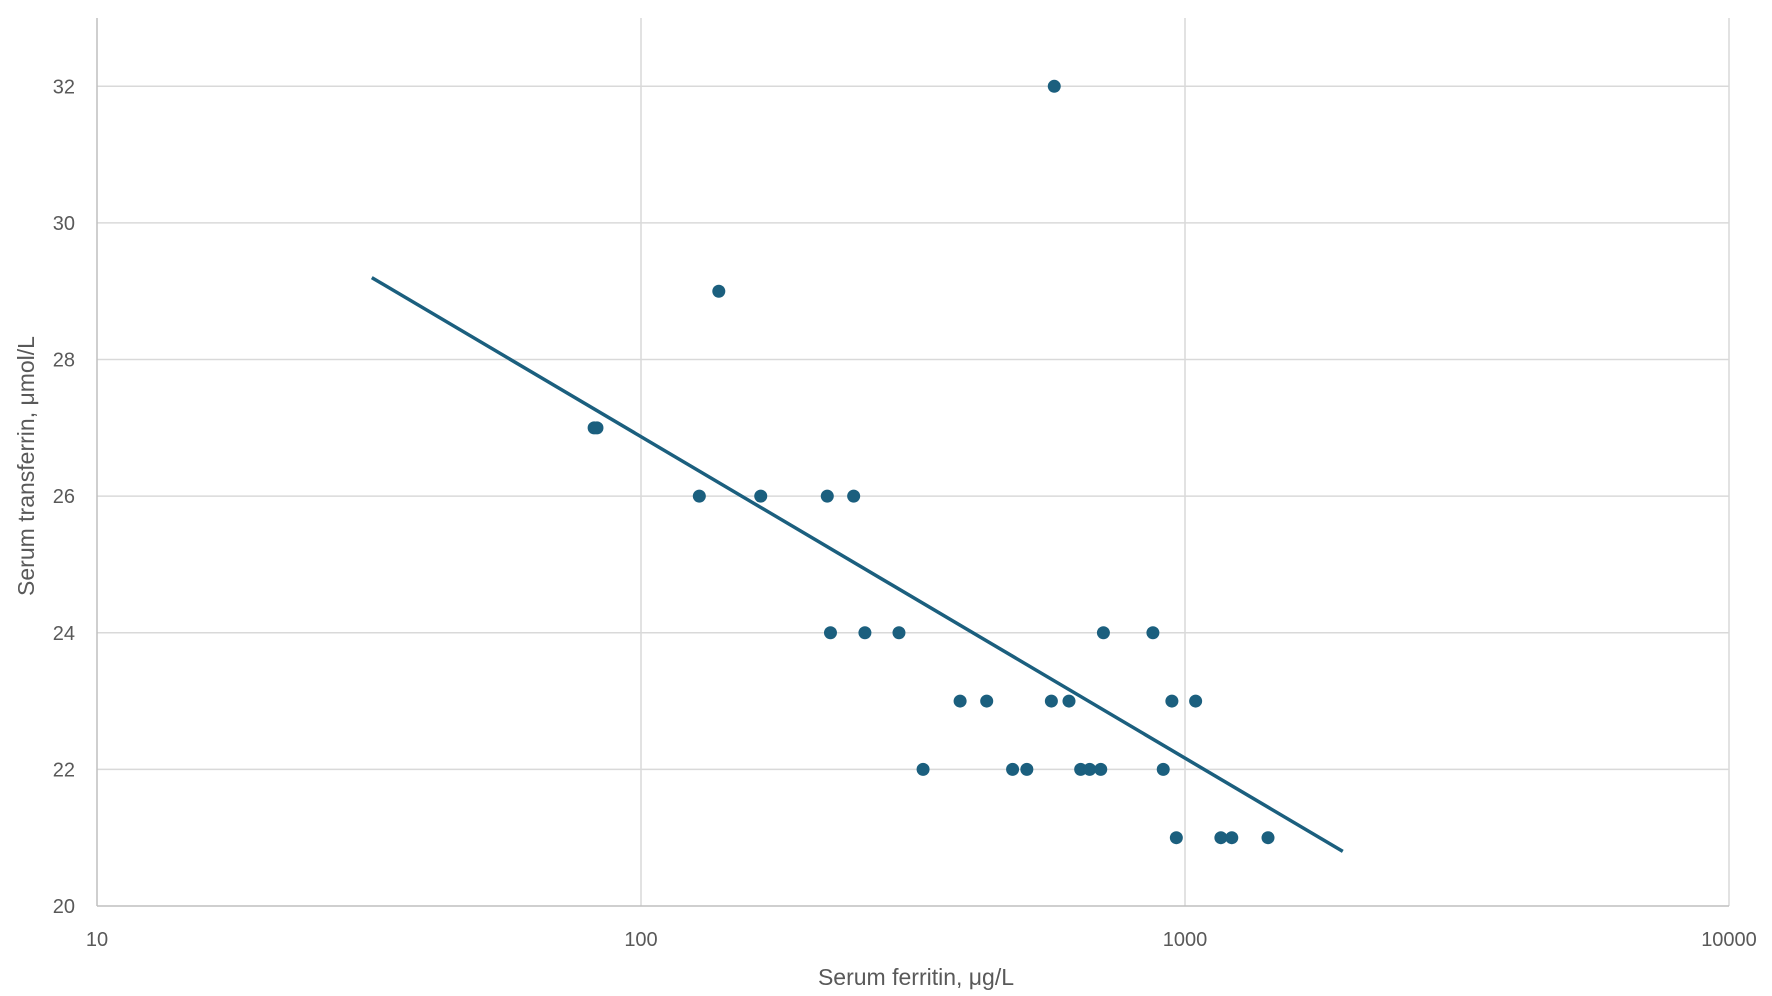 Image resolution: width=1772 pixels, height=996 pixels. I want to click on y-tick-label: 26, so click(64, 497).